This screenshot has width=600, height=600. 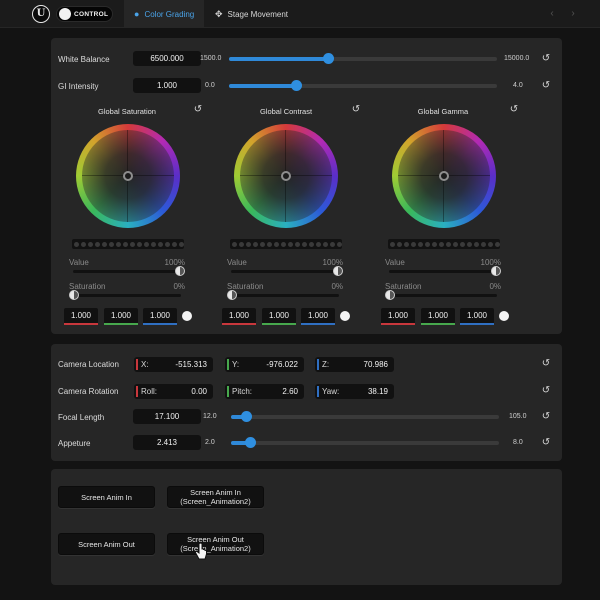 I want to click on pitch-axis-bar, so click(x=228, y=391).